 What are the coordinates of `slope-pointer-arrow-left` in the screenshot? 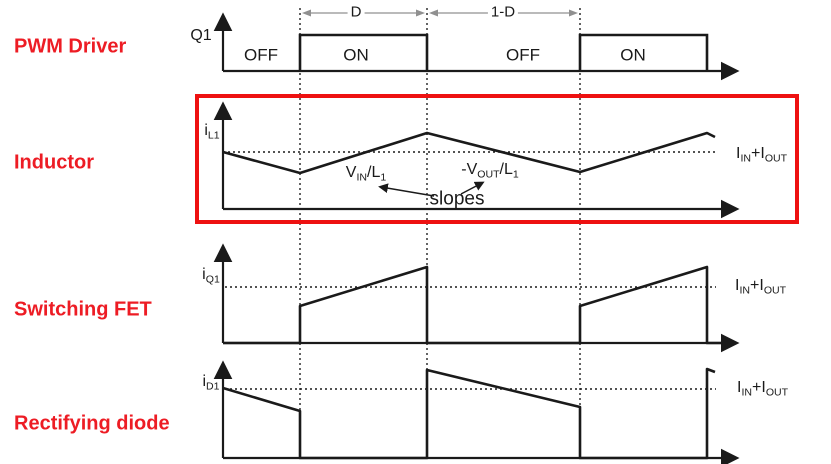 It's located at (406, 190).